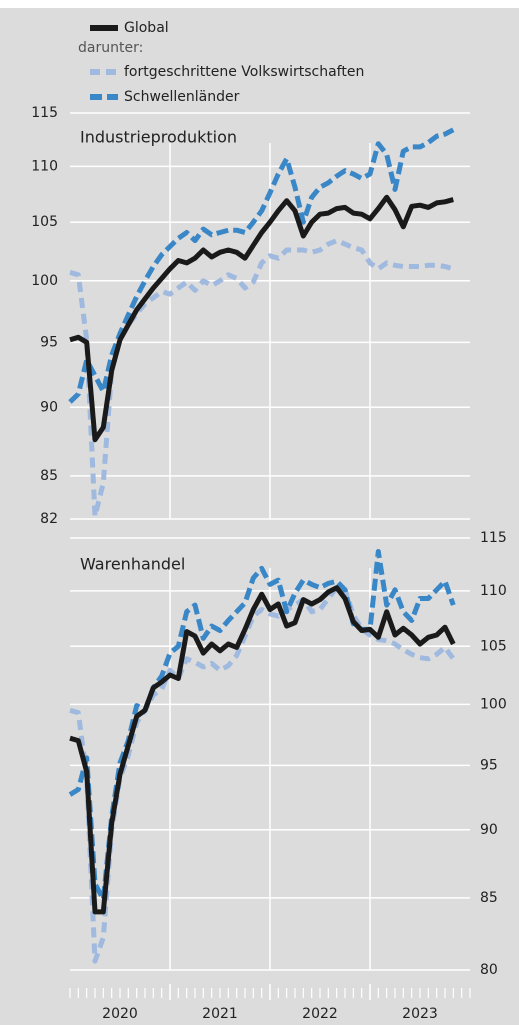  I want to click on x-tick-label: 2022, so click(320, 1014).